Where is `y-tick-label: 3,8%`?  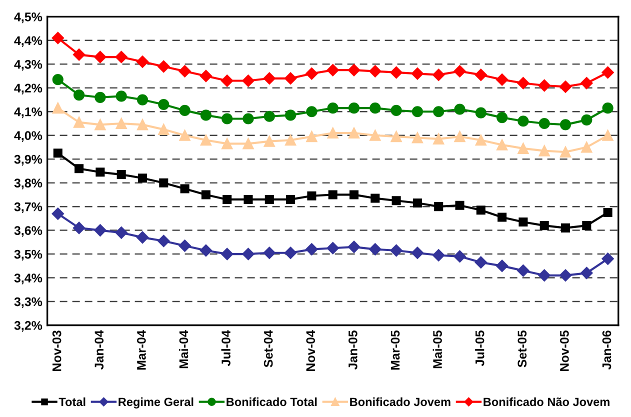 y-tick-label: 3,8% is located at coordinates (28, 184).